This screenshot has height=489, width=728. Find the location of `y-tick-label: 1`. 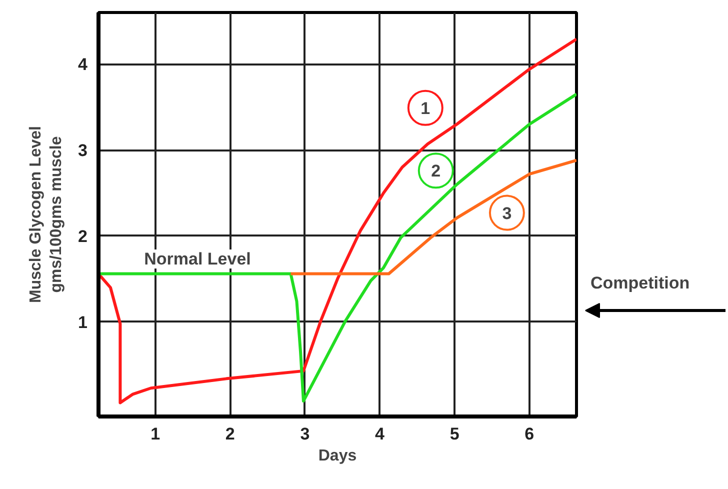

y-tick-label: 1 is located at coordinates (83, 322).